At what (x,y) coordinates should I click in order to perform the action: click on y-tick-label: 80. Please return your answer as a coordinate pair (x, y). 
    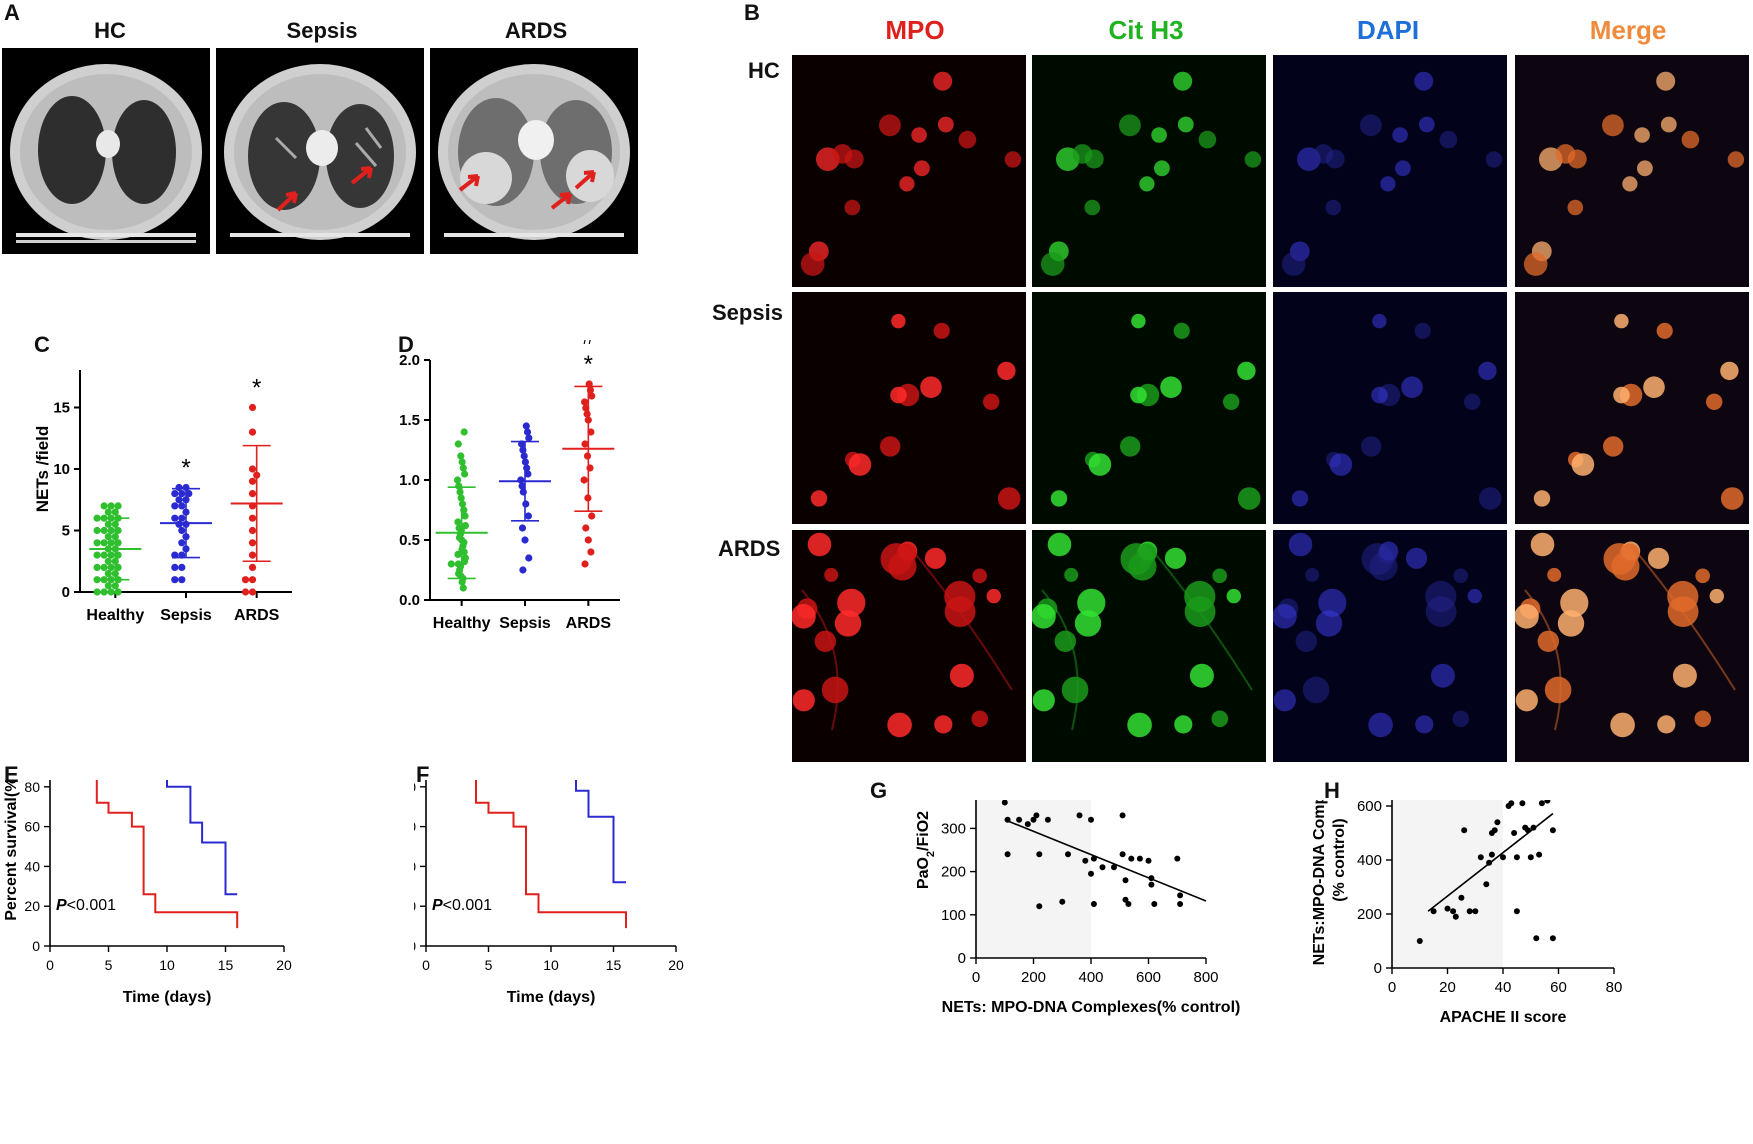
    Looking at the image, I should click on (415, 787).